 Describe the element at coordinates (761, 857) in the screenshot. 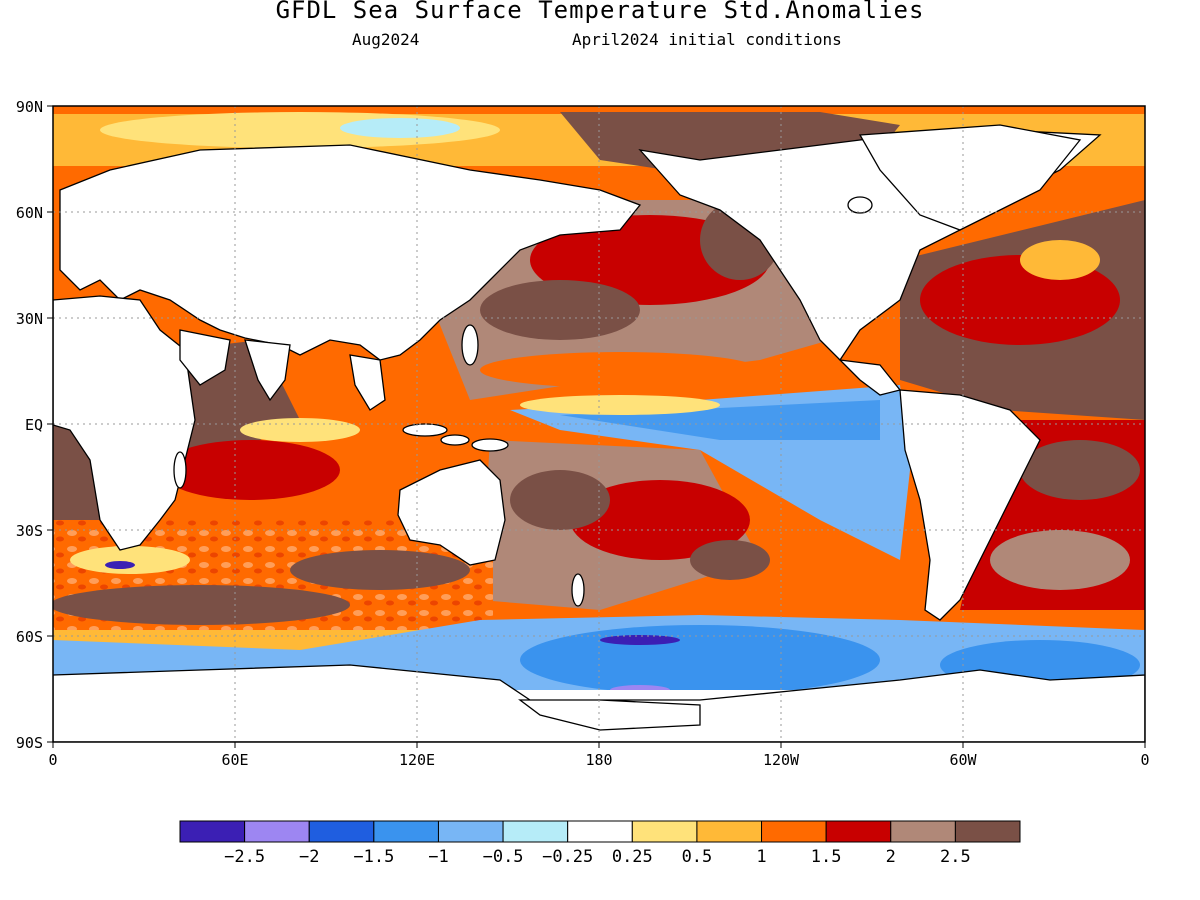

I see `colorbar-label: 1` at that location.